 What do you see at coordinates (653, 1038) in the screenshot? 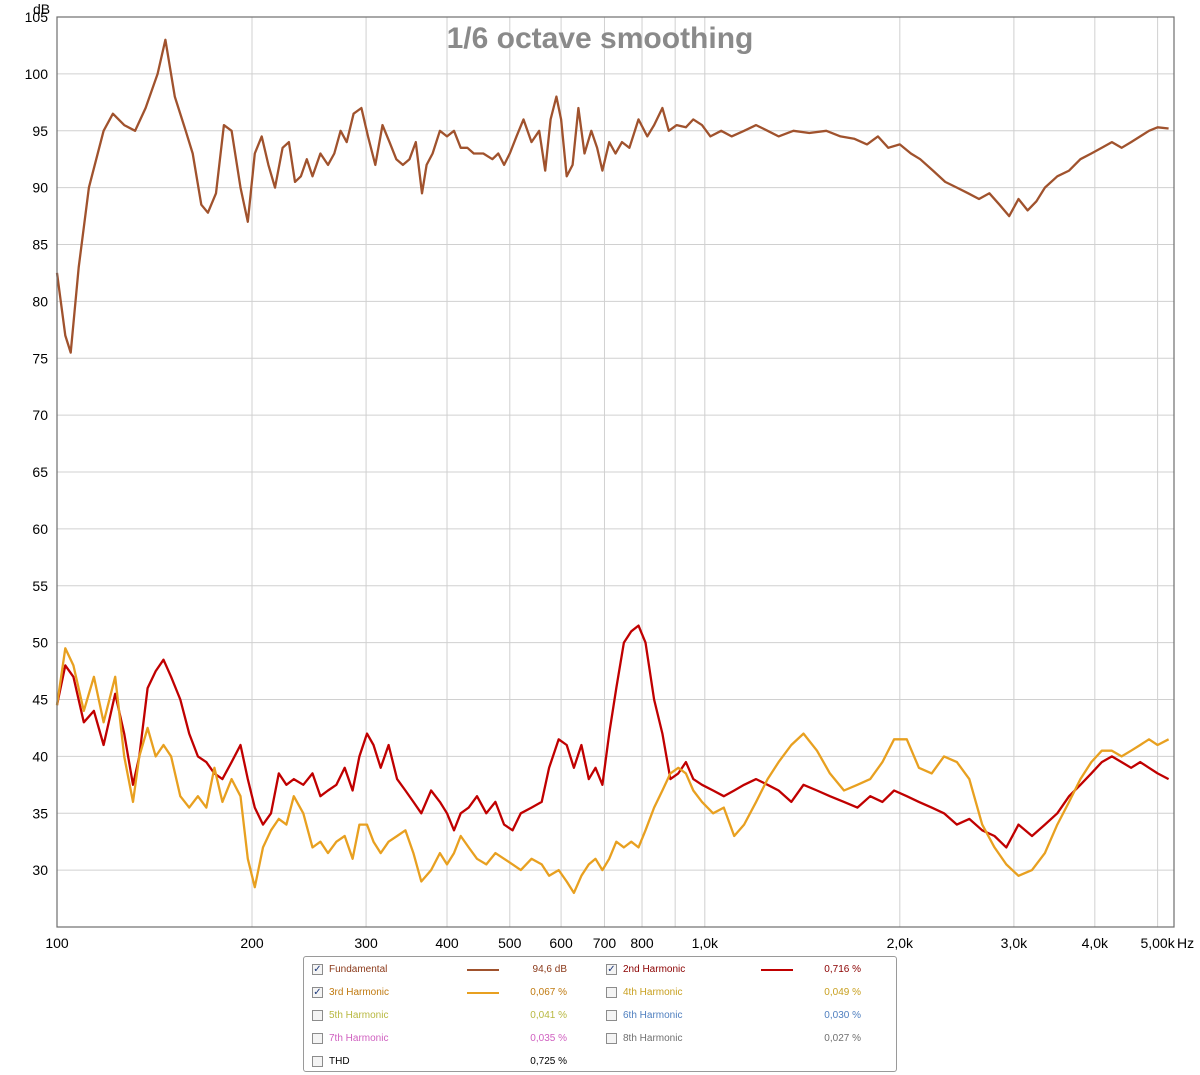
I see `legend-label: 8th Harmonic` at bounding box center [653, 1038].